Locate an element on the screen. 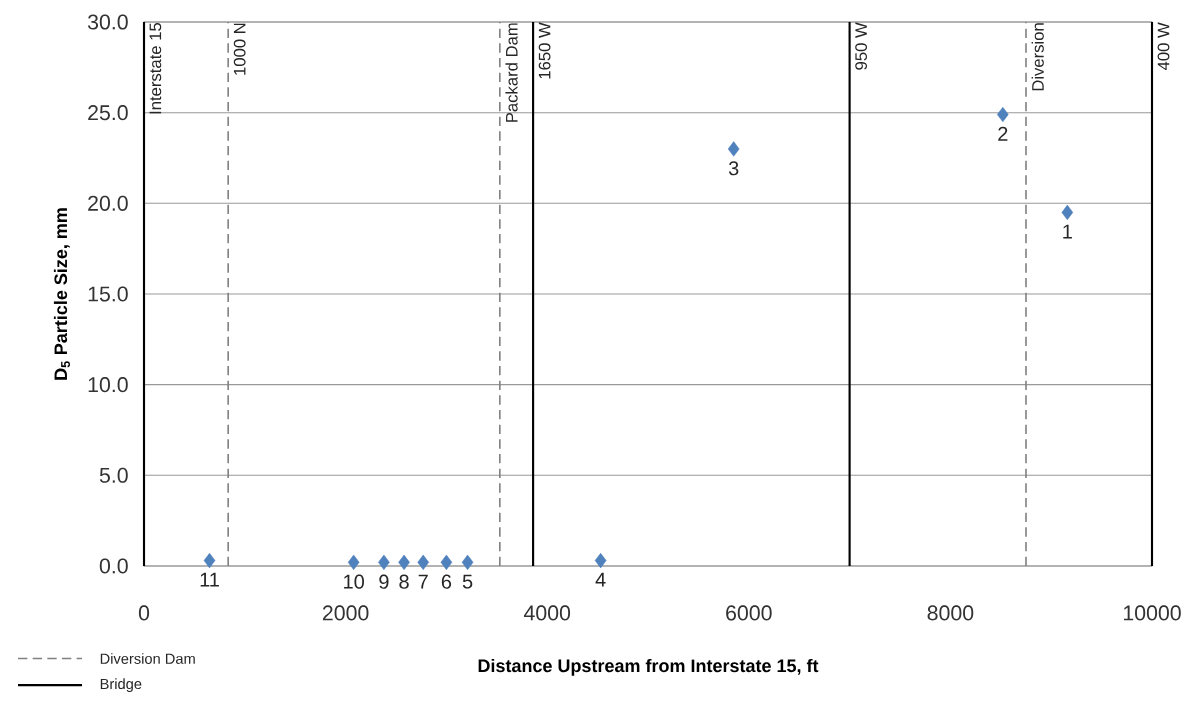 The image size is (1200, 706). y-tick-label: 0.0 is located at coordinates (113, 566).